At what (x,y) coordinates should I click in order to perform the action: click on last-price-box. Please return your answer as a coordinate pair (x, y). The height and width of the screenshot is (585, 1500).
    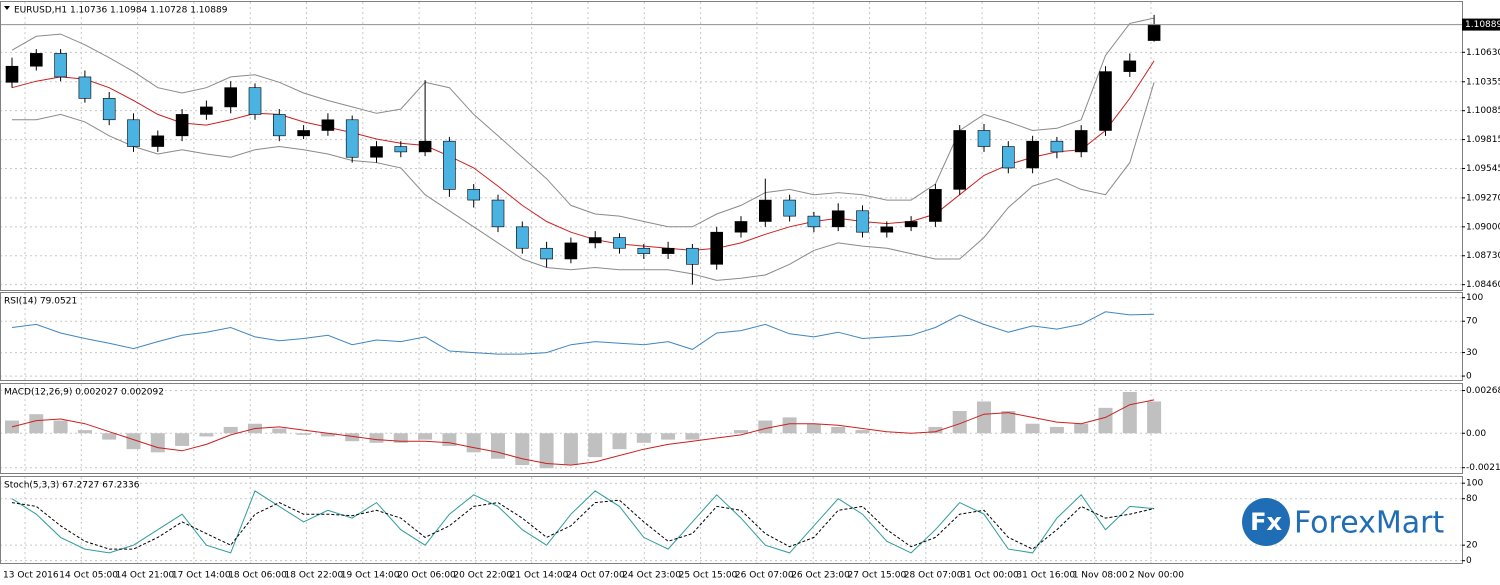
    Looking at the image, I should click on (1481, 24).